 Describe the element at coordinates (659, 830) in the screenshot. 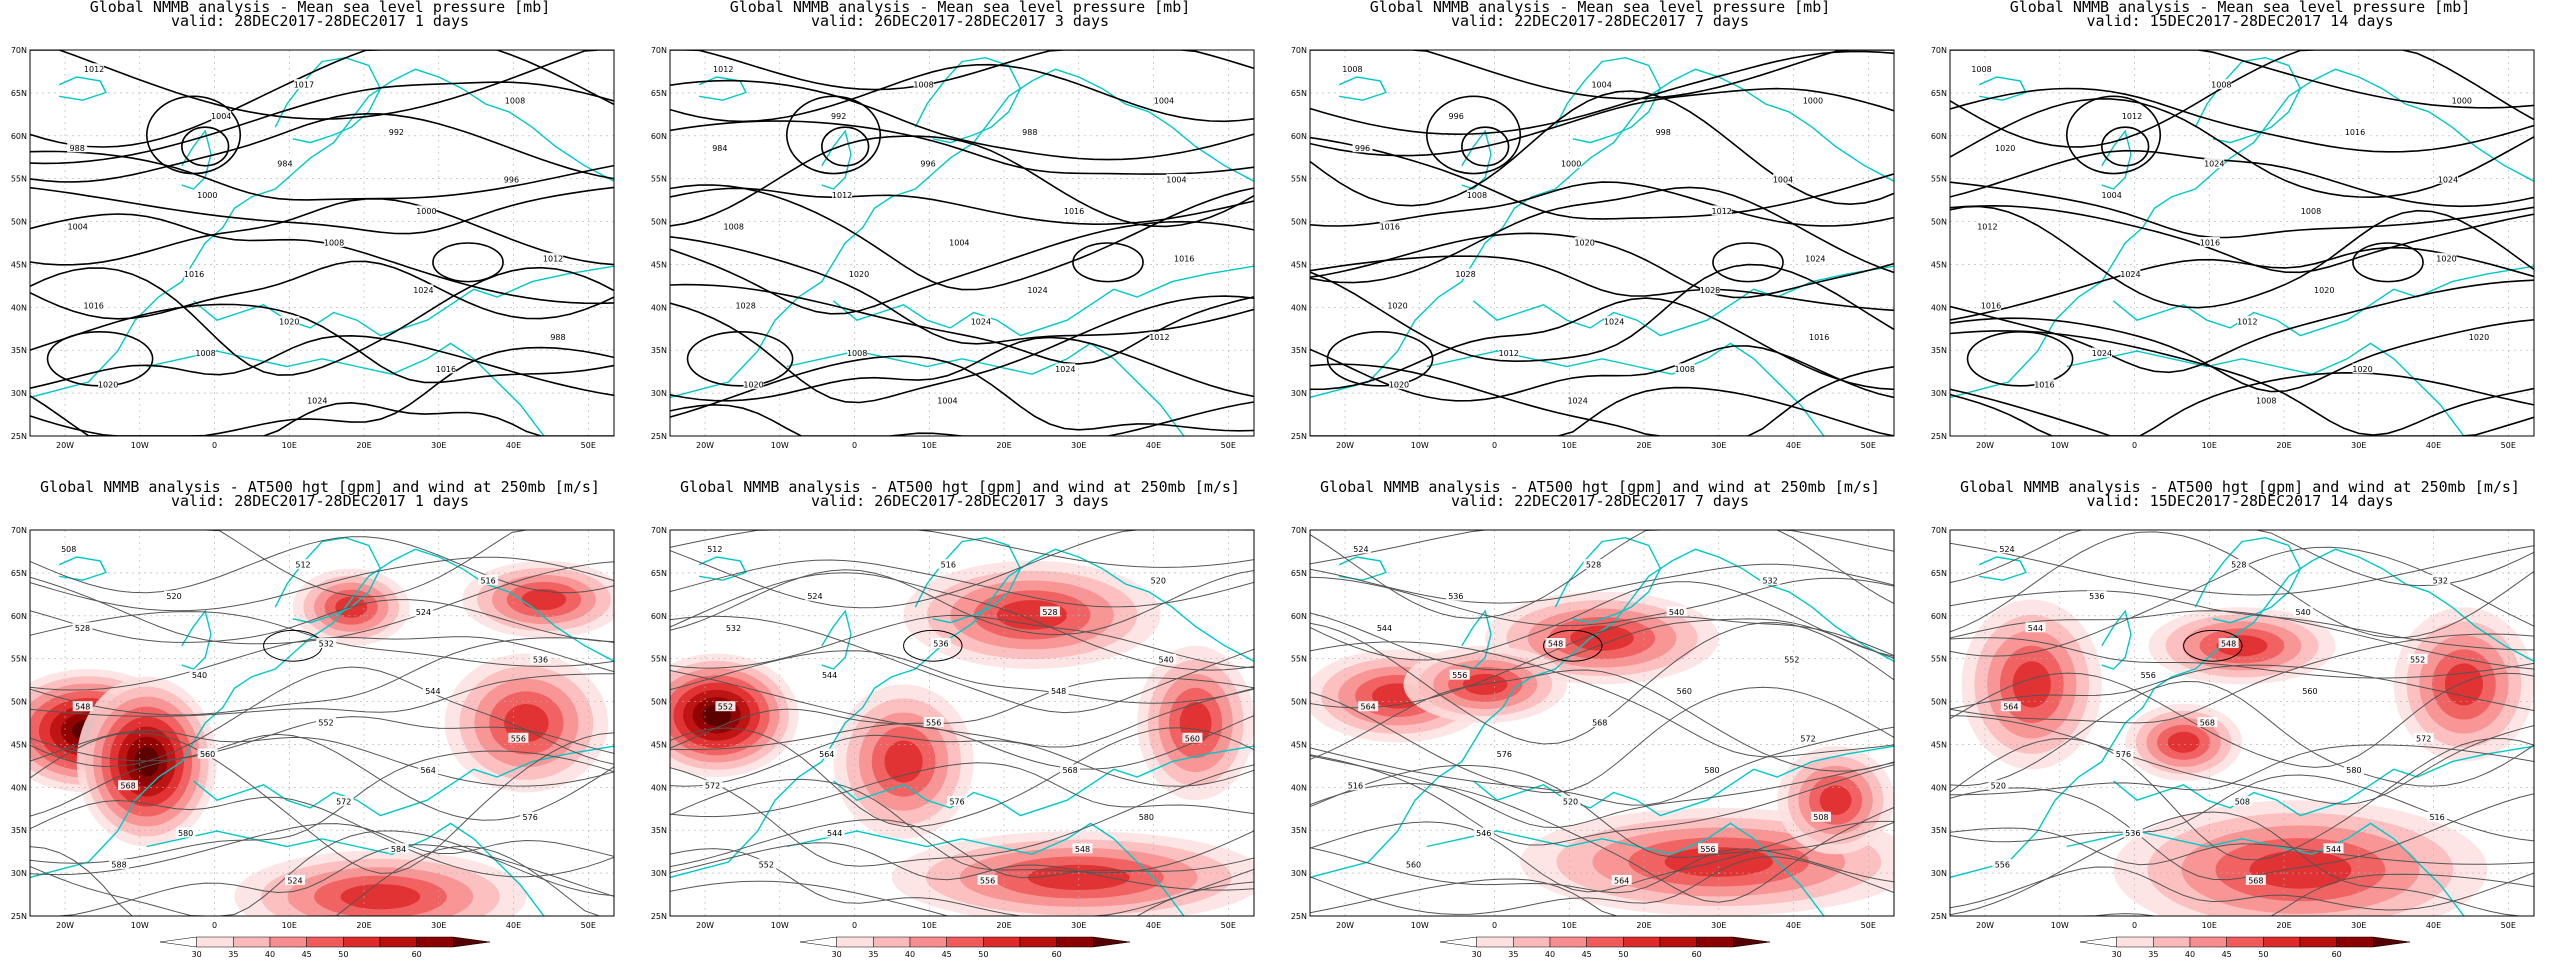

I see `latitude-tick-label: 35N` at that location.